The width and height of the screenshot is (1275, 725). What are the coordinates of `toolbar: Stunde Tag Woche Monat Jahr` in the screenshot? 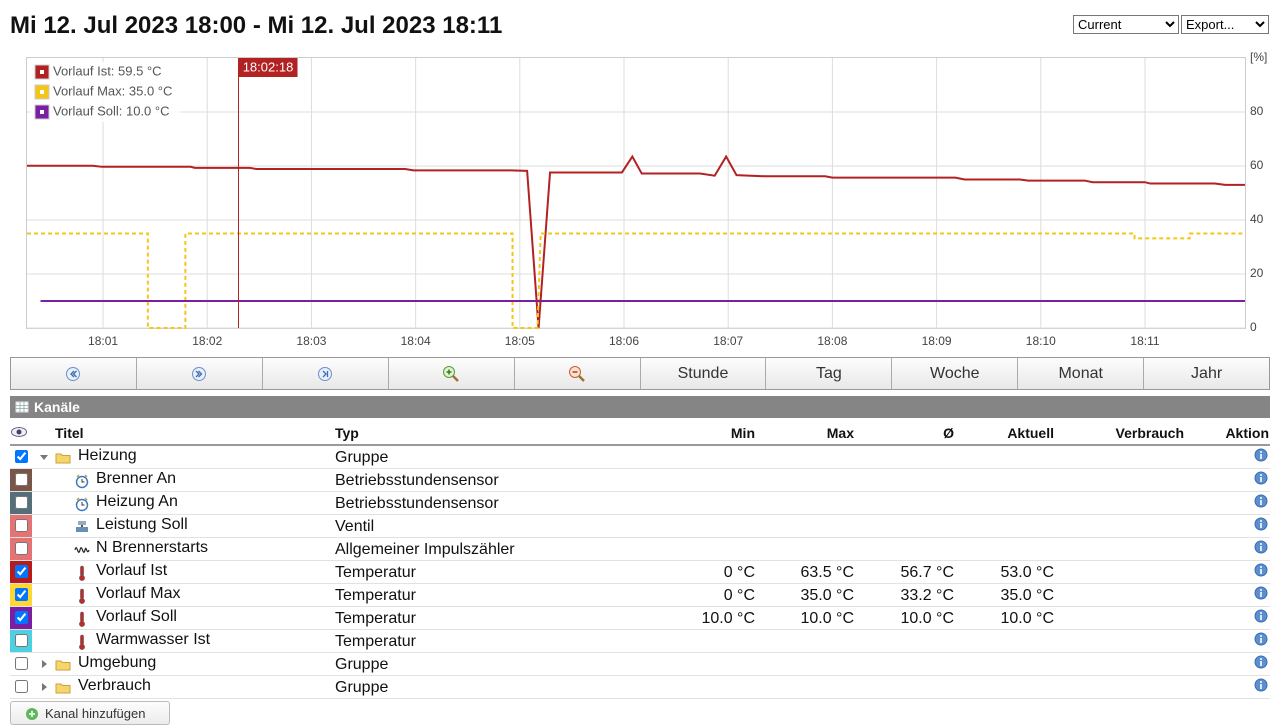 It's located at (640, 373).